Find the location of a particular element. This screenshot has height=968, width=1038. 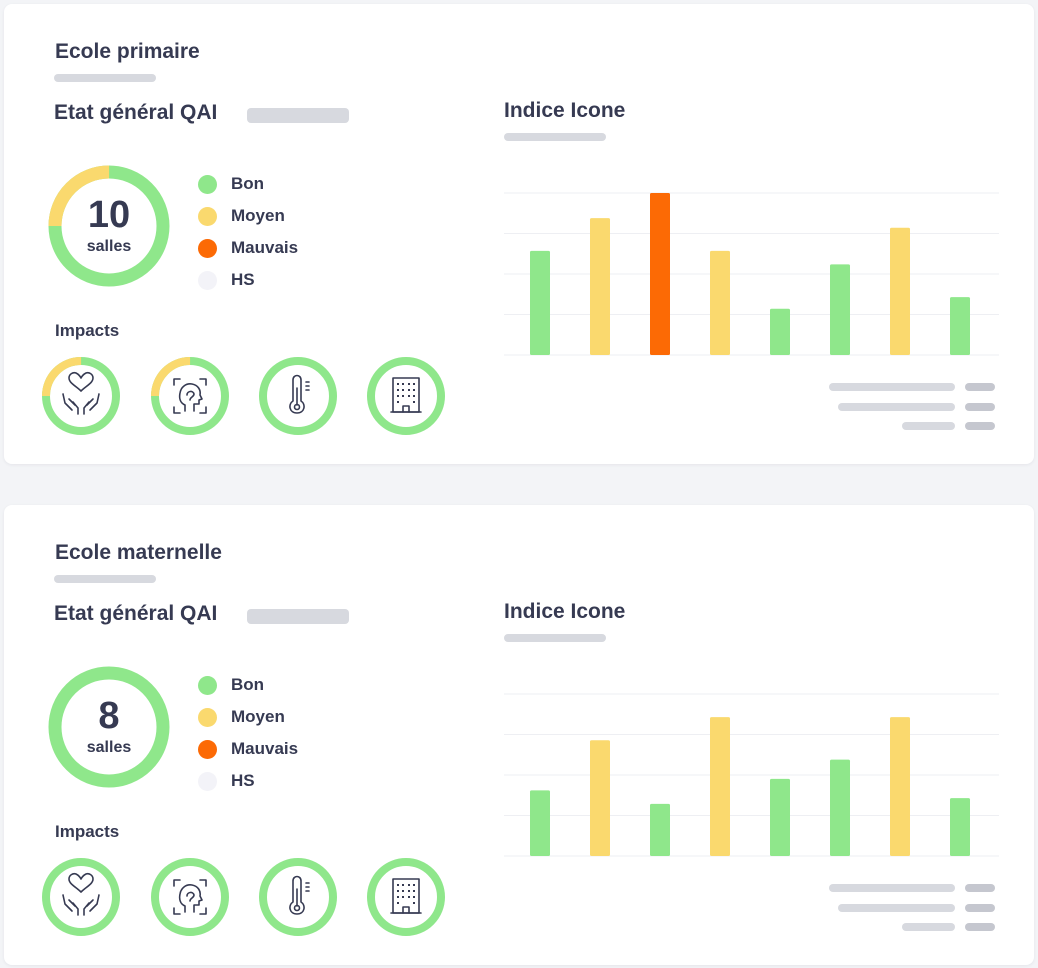

qai-donut-chart: 8 salles is located at coordinates (109, 727).